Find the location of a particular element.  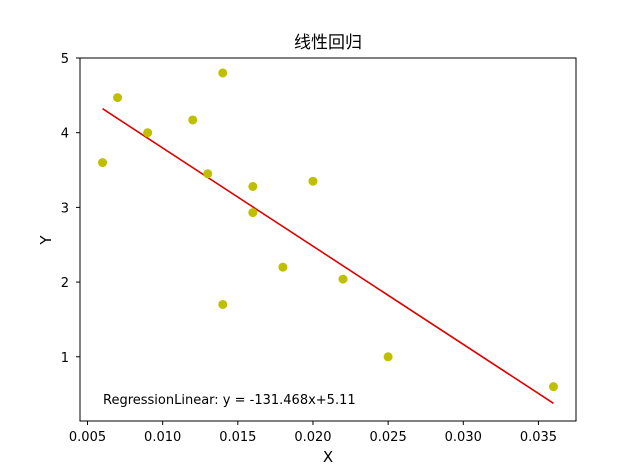

x-tick-label: 0.010 is located at coordinates (162, 437).